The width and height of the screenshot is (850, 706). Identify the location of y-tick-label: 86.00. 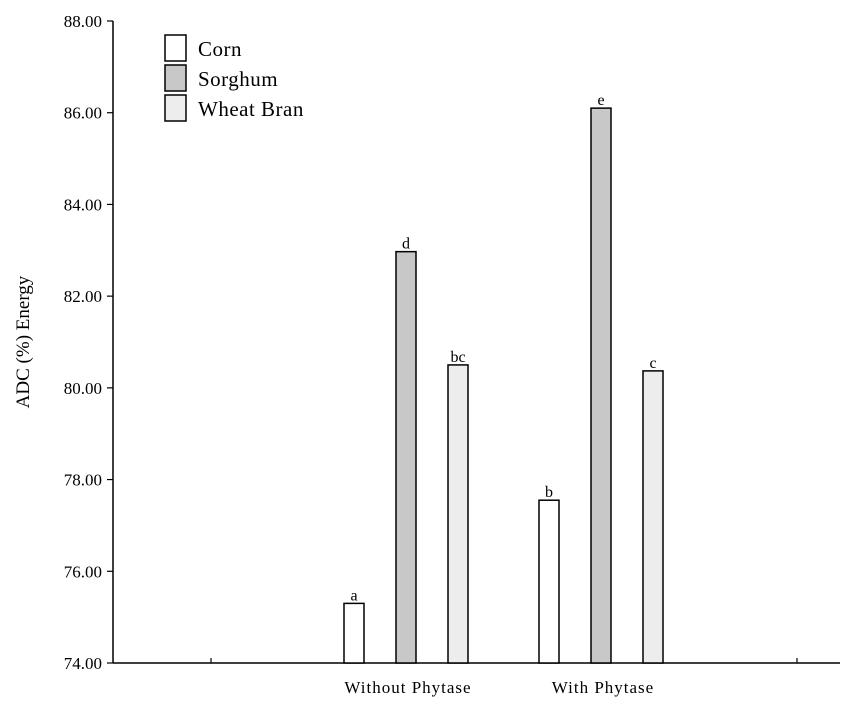
(83, 113).